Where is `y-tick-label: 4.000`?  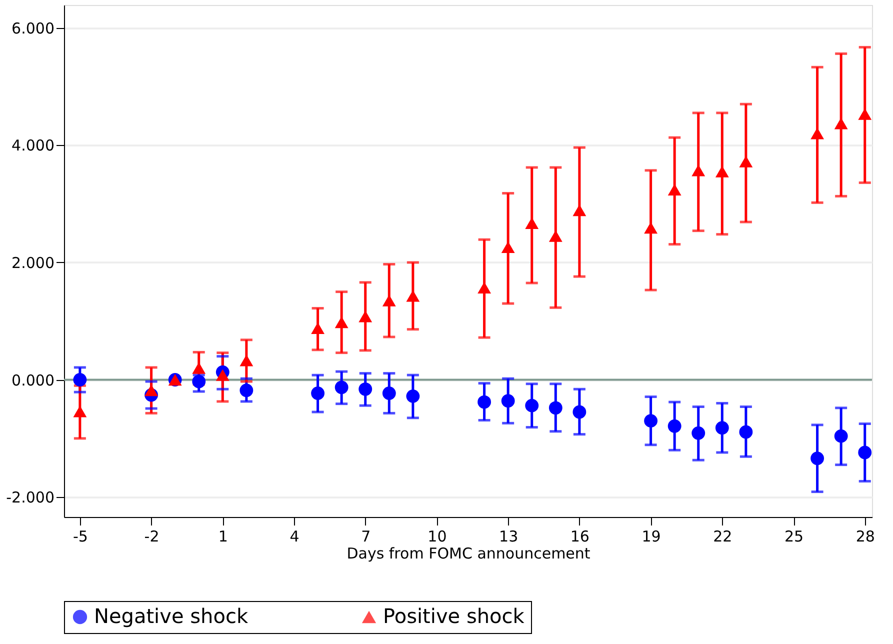 y-tick-label: 4.000 is located at coordinates (33, 145).